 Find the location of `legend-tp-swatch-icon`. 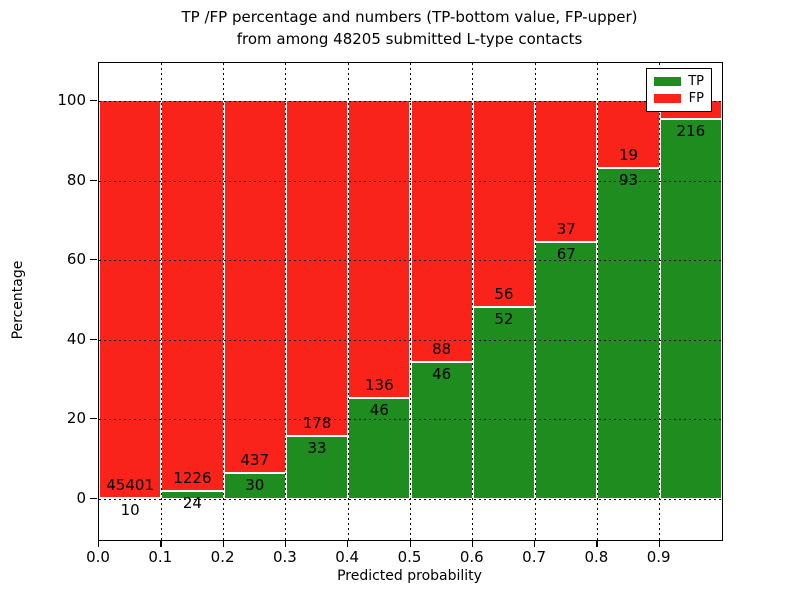

legend-tp-swatch-icon is located at coordinates (667, 81).